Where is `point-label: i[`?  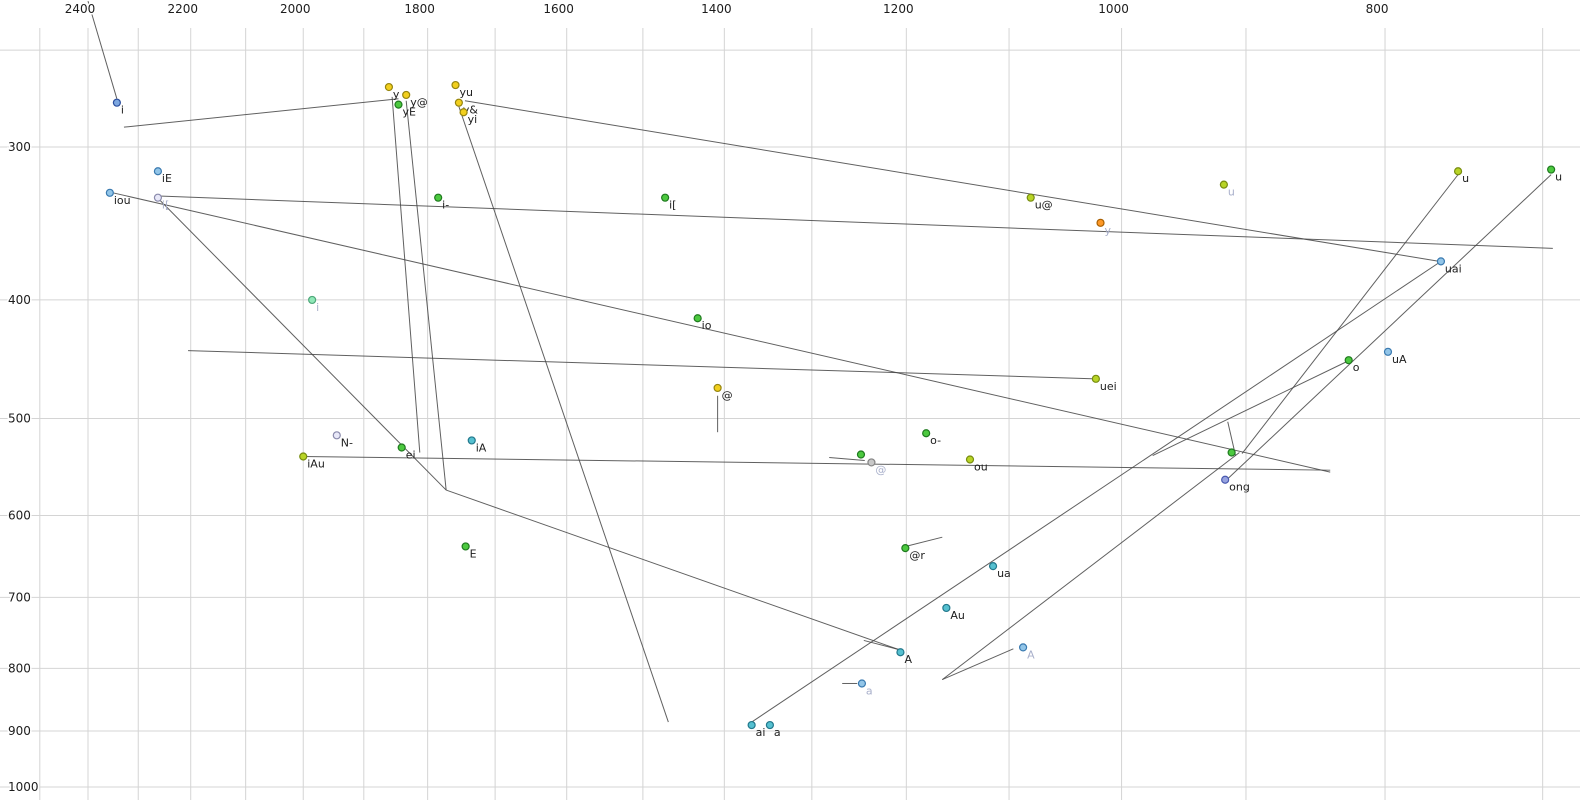 point-label: i[ is located at coordinates (672, 205).